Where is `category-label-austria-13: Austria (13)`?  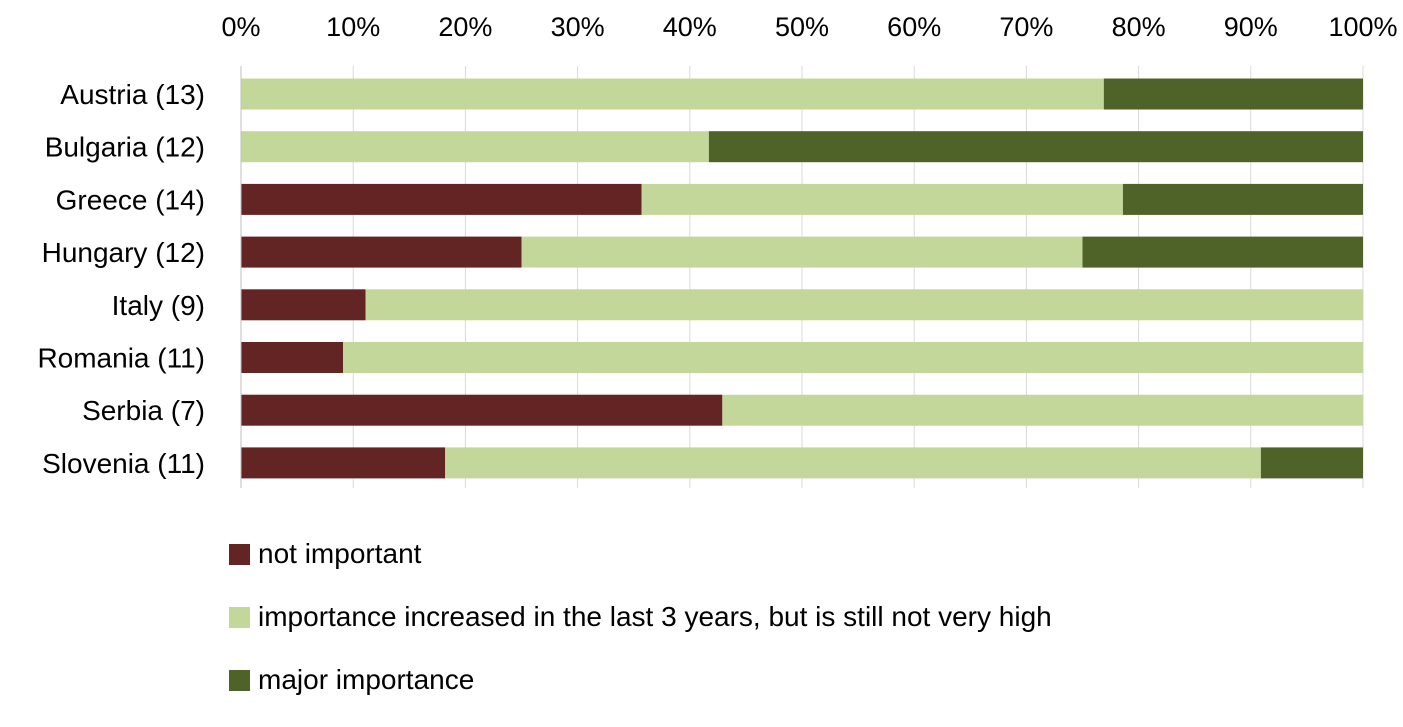 category-label-austria-13: Austria (13) is located at coordinates (132, 94).